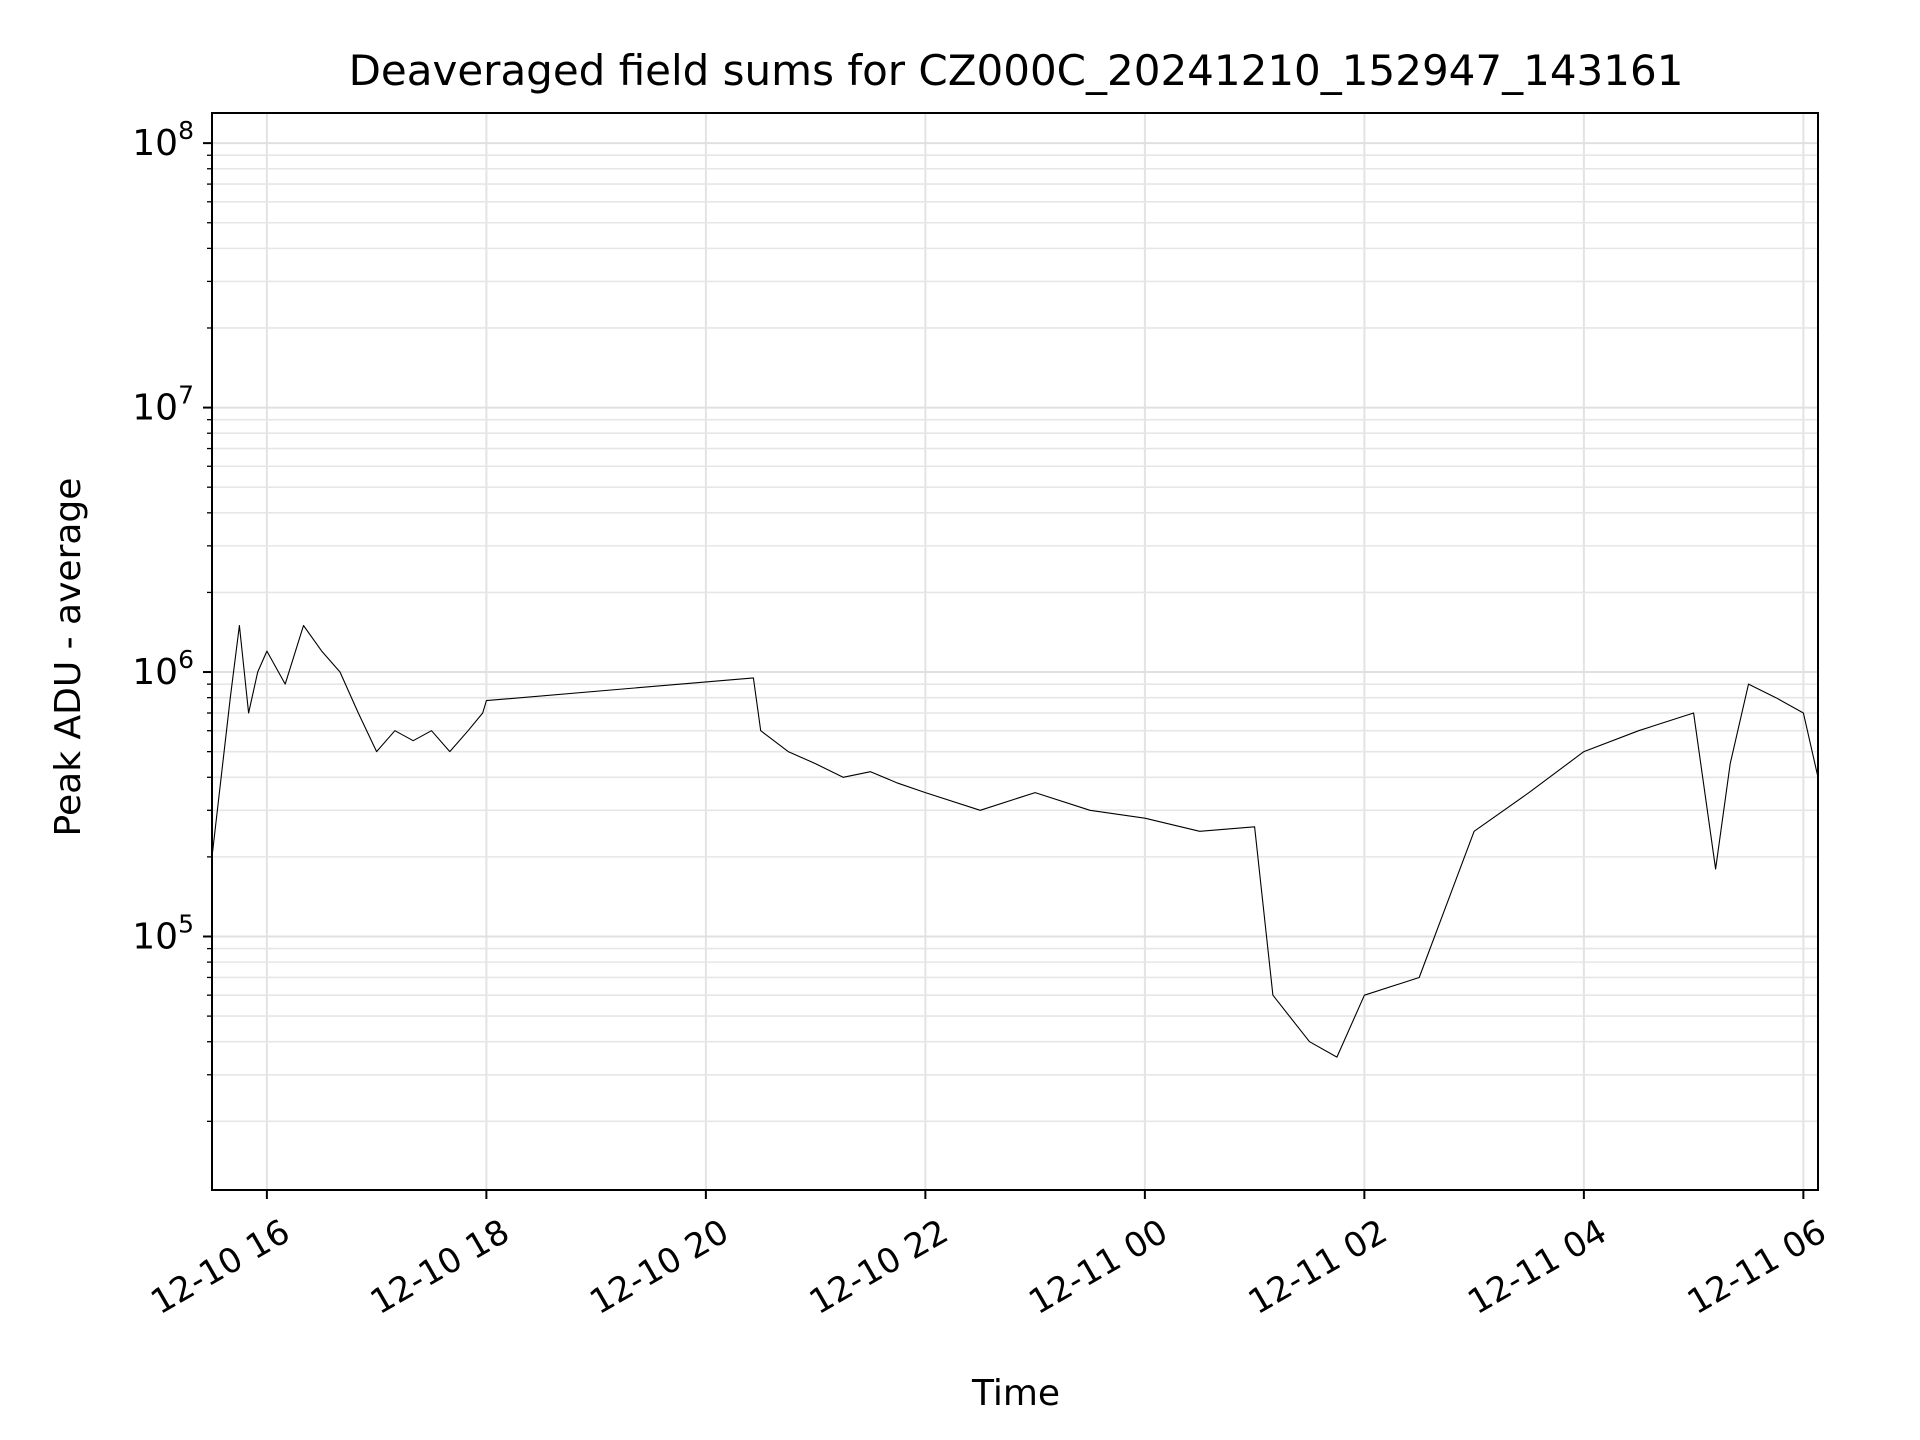 This screenshot has width=1920, height=1440. Describe the element at coordinates (163, 669) in the screenshot. I see `y-tick-label: 10⁶` at that location.